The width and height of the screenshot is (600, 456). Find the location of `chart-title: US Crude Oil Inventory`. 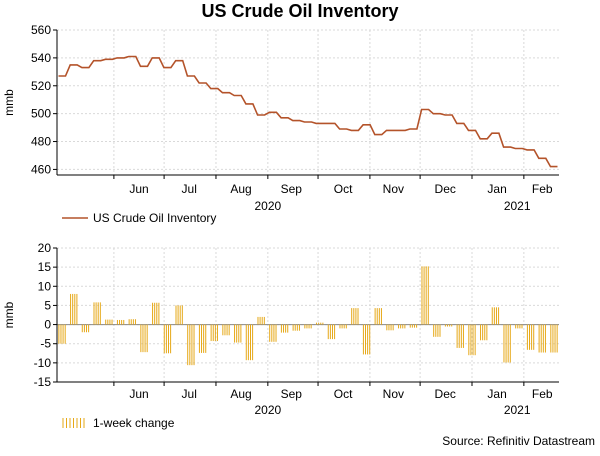

chart-title: US Crude Oil Inventory is located at coordinates (299, 11).